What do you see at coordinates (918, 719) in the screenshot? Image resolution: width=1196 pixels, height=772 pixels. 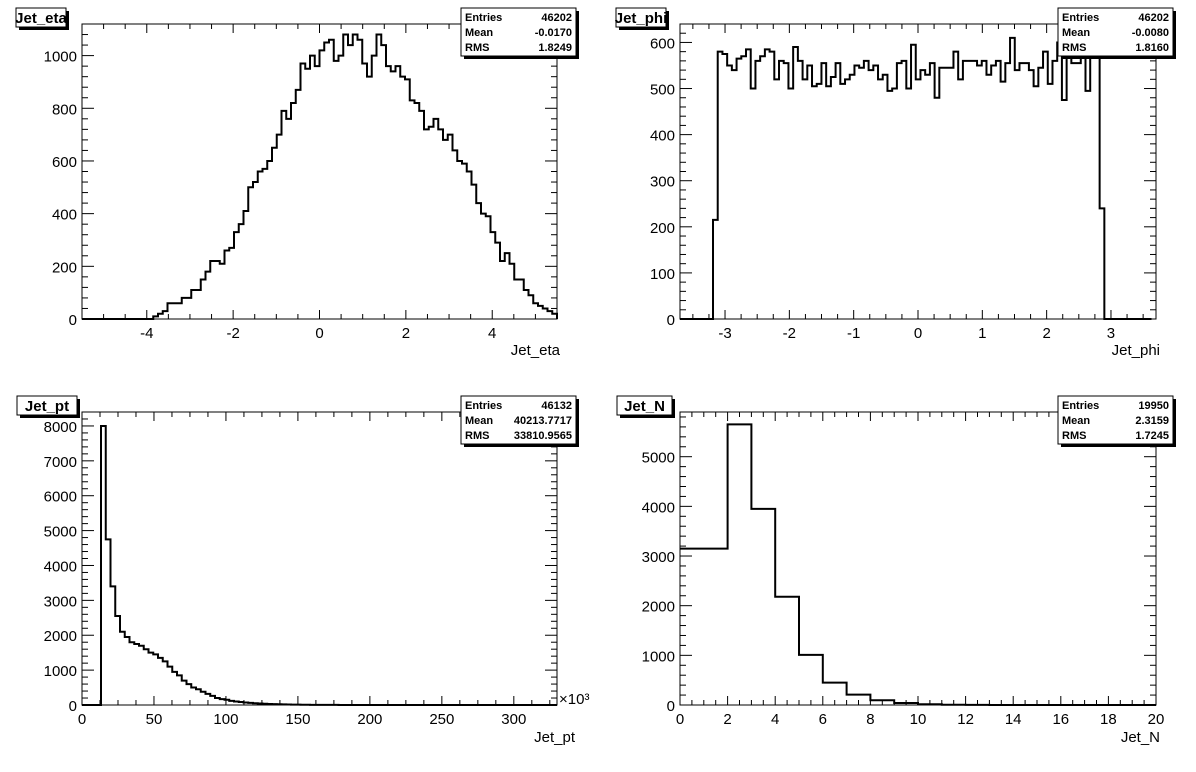 I see `x-tick-label: 10` at bounding box center [918, 719].